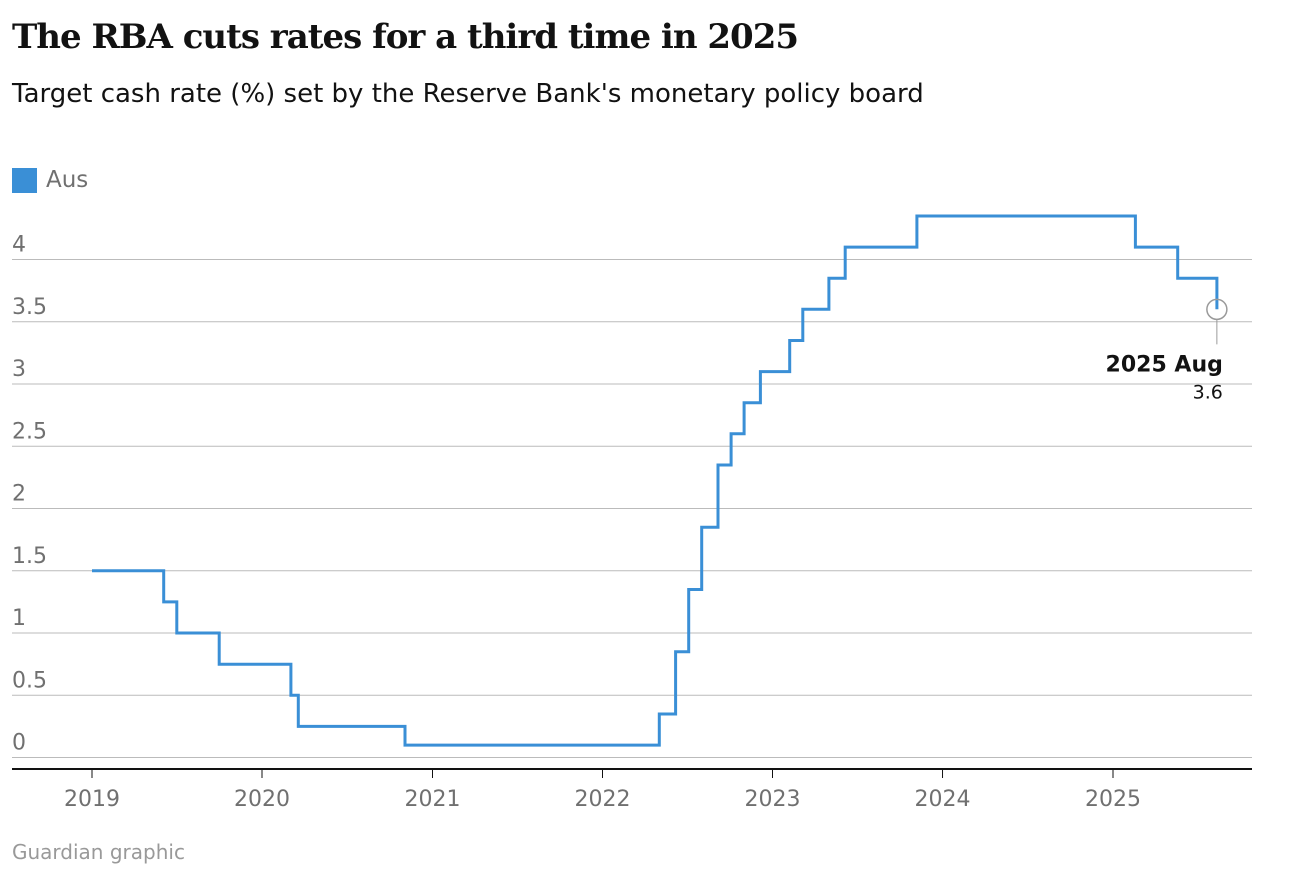 The image size is (1296, 876). What do you see at coordinates (19, 245) in the screenshot?
I see `y-tick-label: 4` at bounding box center [19, 245].